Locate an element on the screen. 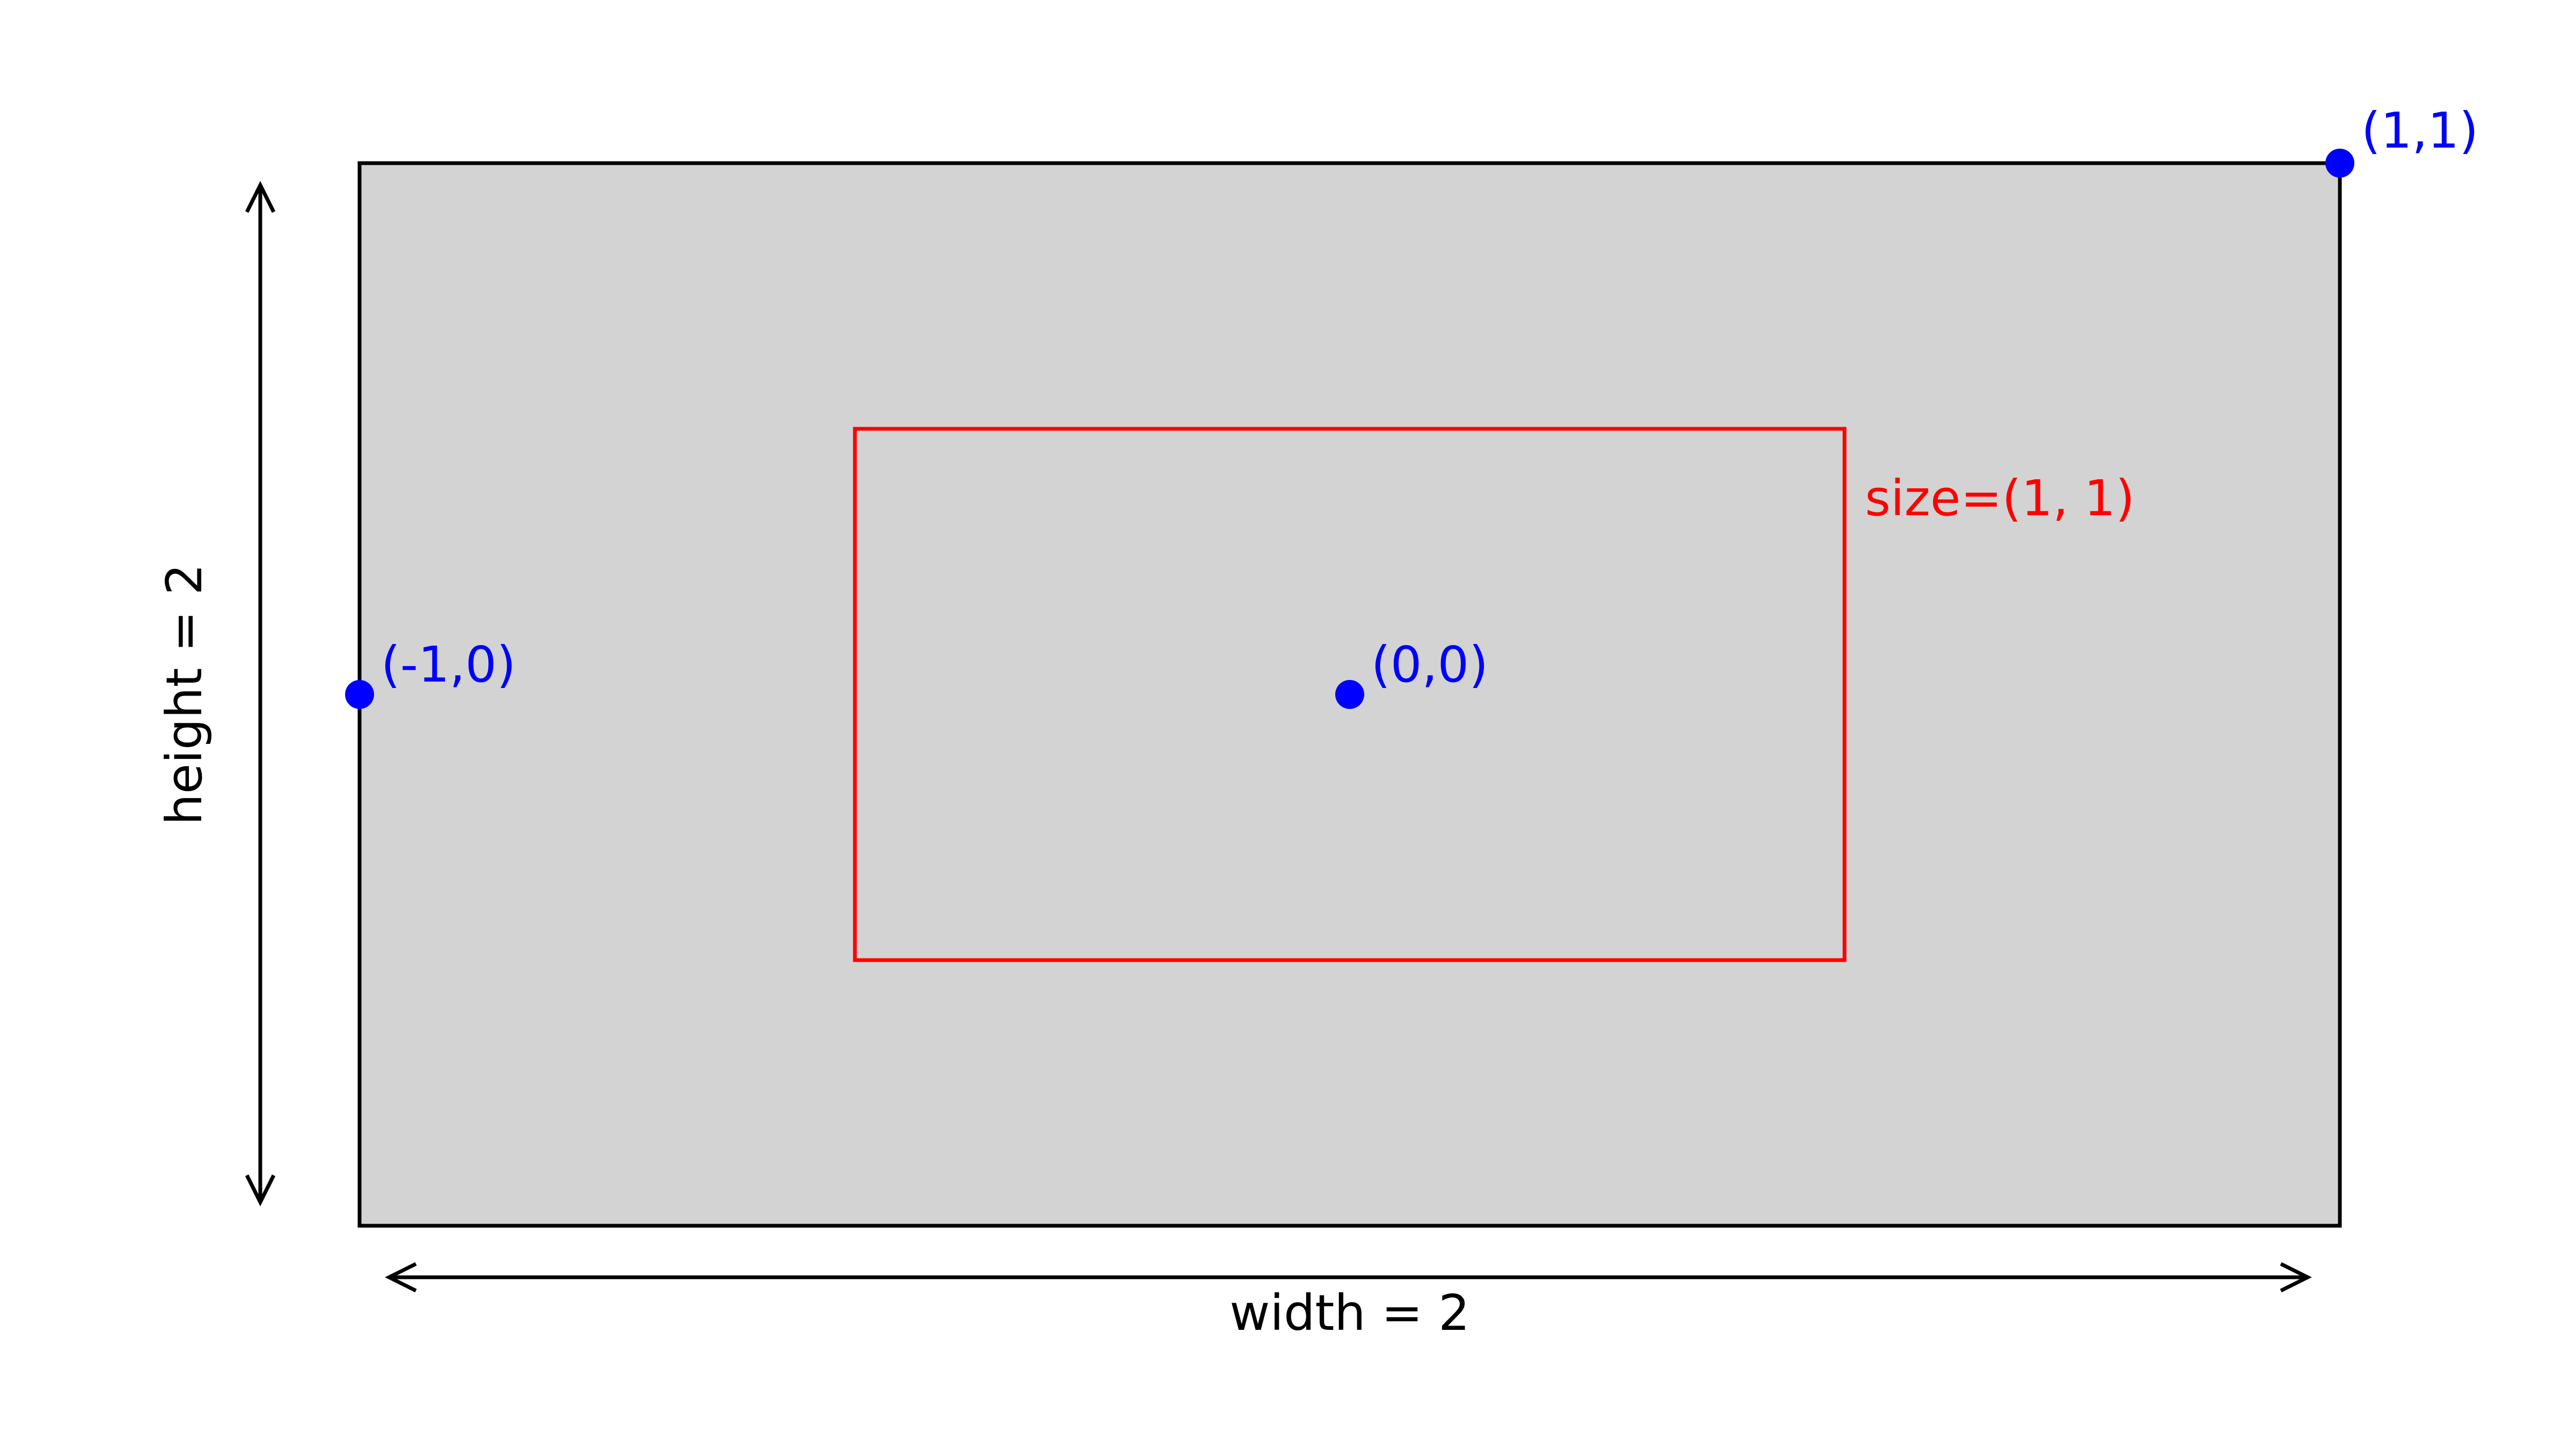 The image size is (2576, 1449). width-arrowhead-right is located at coordinates (2296, 1277).